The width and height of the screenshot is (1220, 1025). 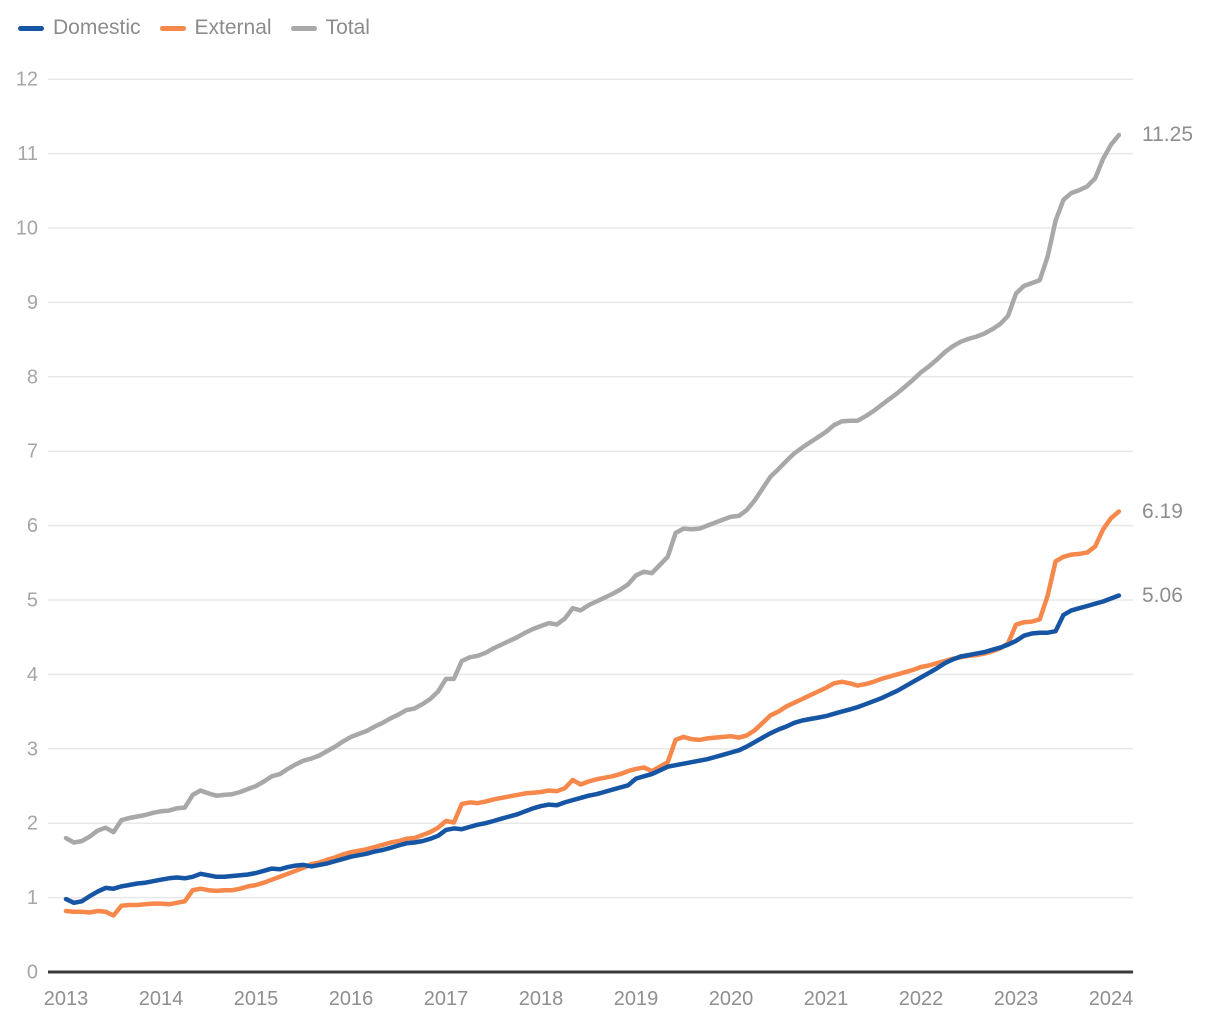 What do you see at coordinates (32, 824) in the screenshot?
I see `y-axis-label: 2` at bounding box center [32, 824].